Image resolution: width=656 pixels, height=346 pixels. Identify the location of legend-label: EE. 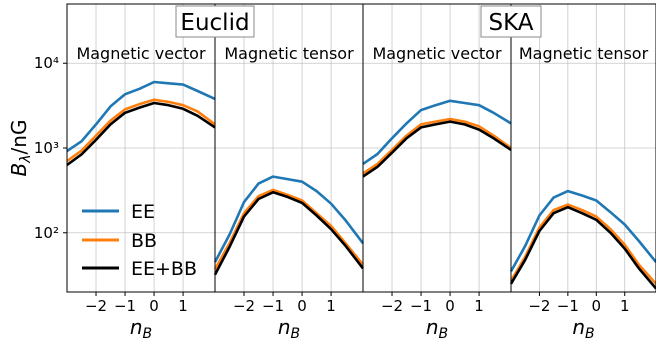
(143, 212).